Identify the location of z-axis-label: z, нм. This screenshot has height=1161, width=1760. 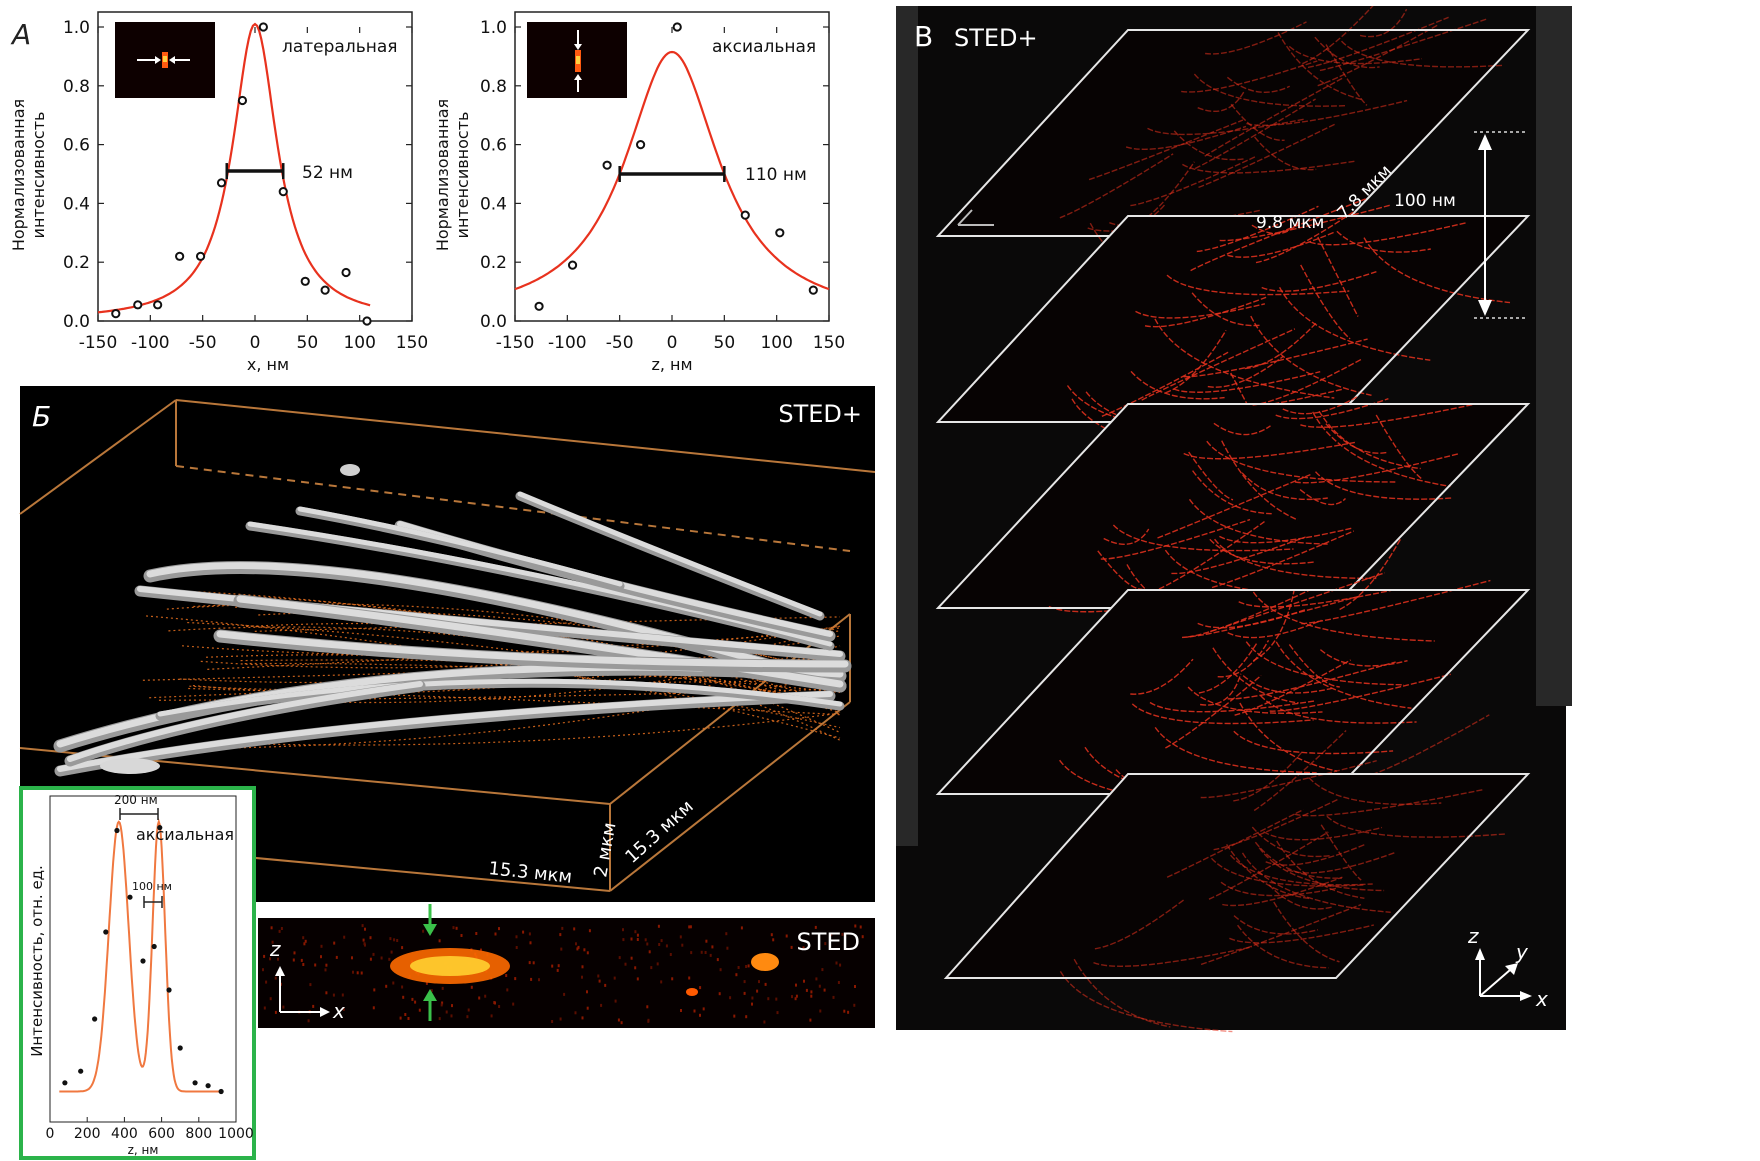
(671, 364).